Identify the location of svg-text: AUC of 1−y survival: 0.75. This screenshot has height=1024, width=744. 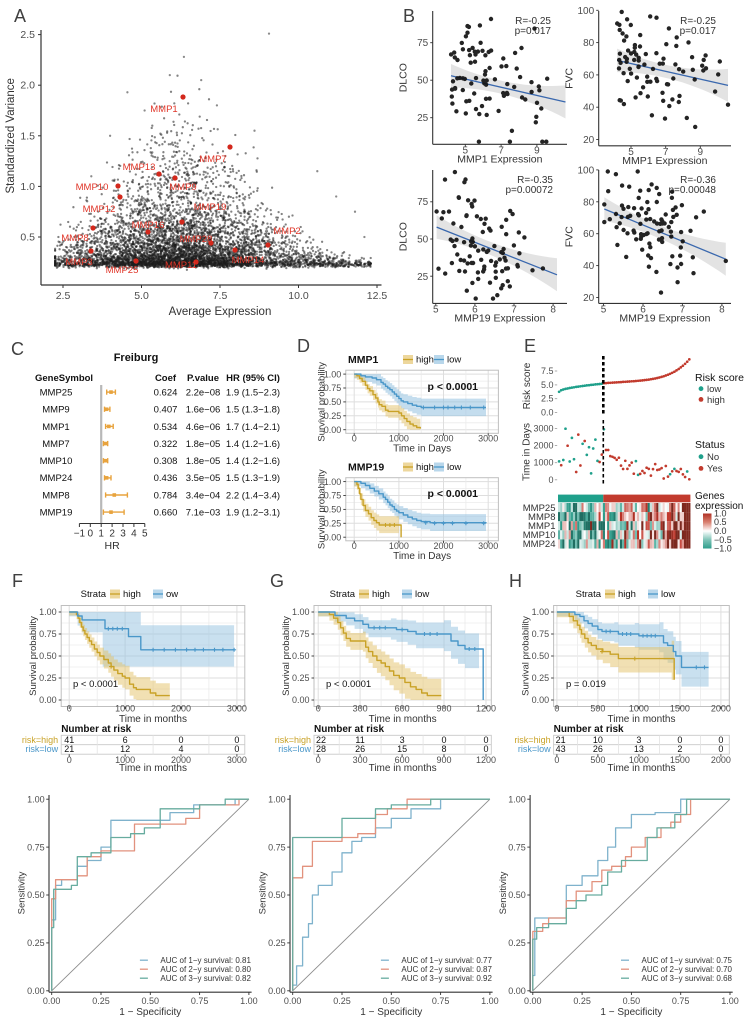
(687, 960).